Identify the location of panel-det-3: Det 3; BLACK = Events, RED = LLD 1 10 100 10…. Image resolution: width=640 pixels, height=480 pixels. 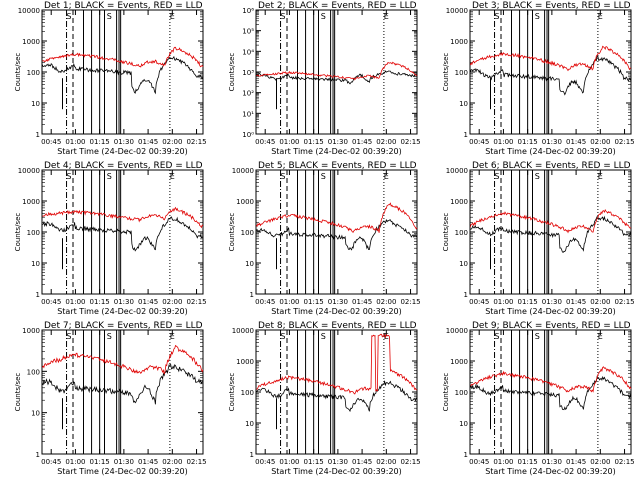
(538, 78).